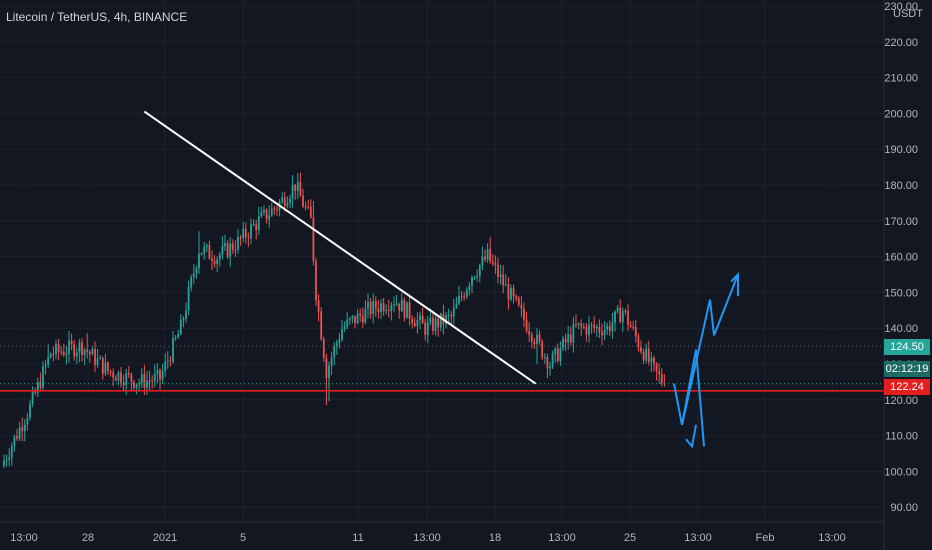 The height and width of the screenshot is (550, 932). What do you see at coordinates (691, 436) in the screenshot?
I see `projection-arrowhead-down` at bounding box center [691, 436].